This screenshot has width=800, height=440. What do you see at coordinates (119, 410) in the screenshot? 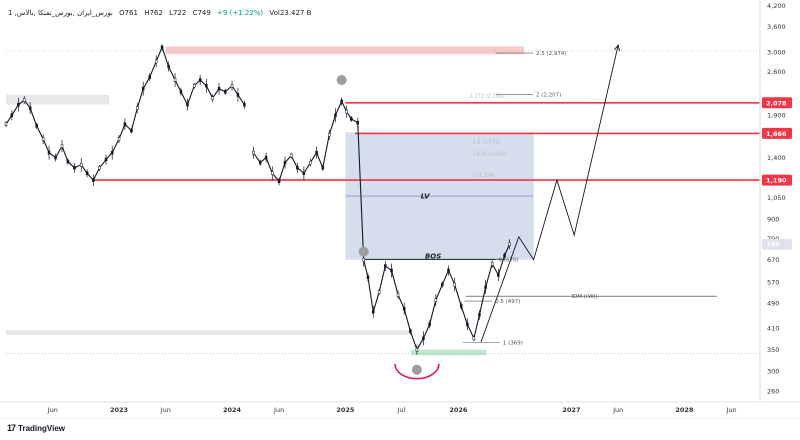
I see `x-tick-label: 2023` at bounding box center [119, 410].